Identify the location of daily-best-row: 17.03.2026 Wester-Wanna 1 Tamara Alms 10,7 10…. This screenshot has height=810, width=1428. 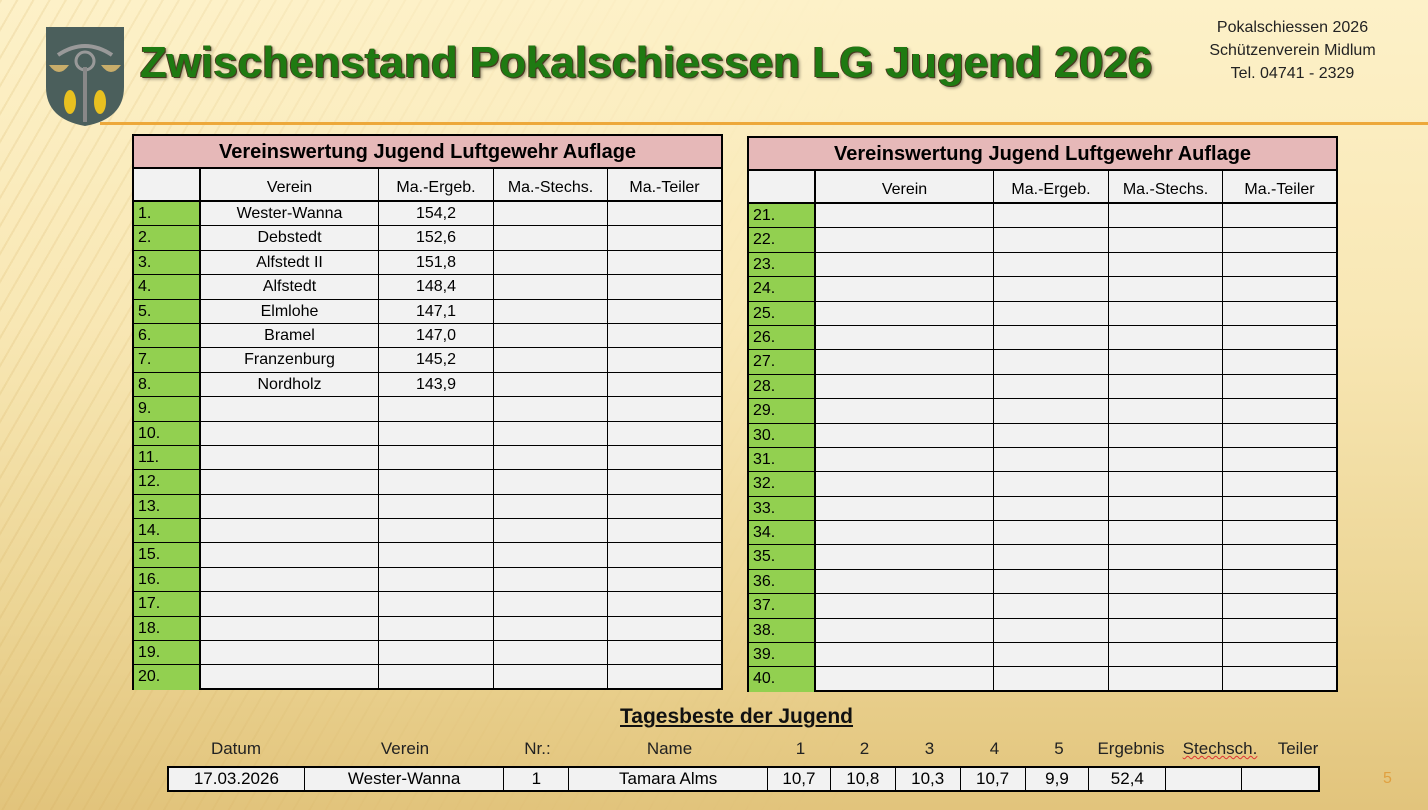
(743, 779).